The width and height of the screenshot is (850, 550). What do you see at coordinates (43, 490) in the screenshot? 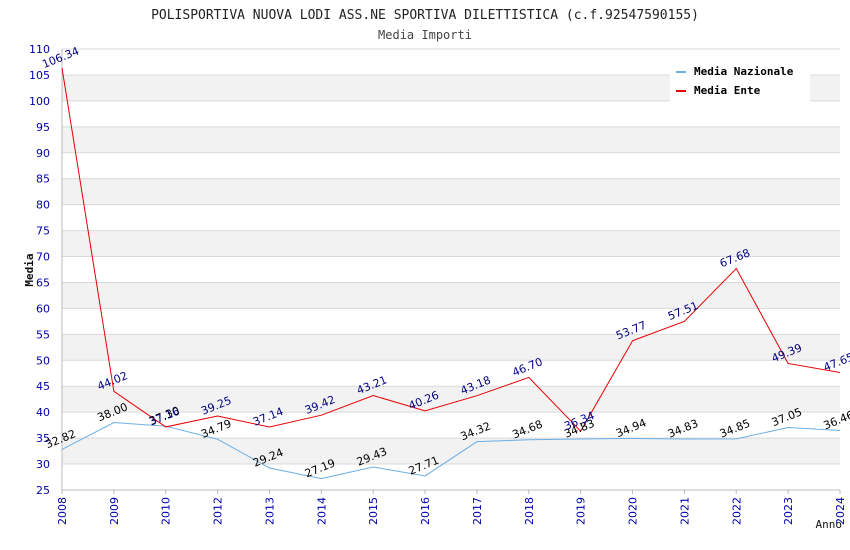
I see `y-tick-label: 25` at bounding box center [43, 490].